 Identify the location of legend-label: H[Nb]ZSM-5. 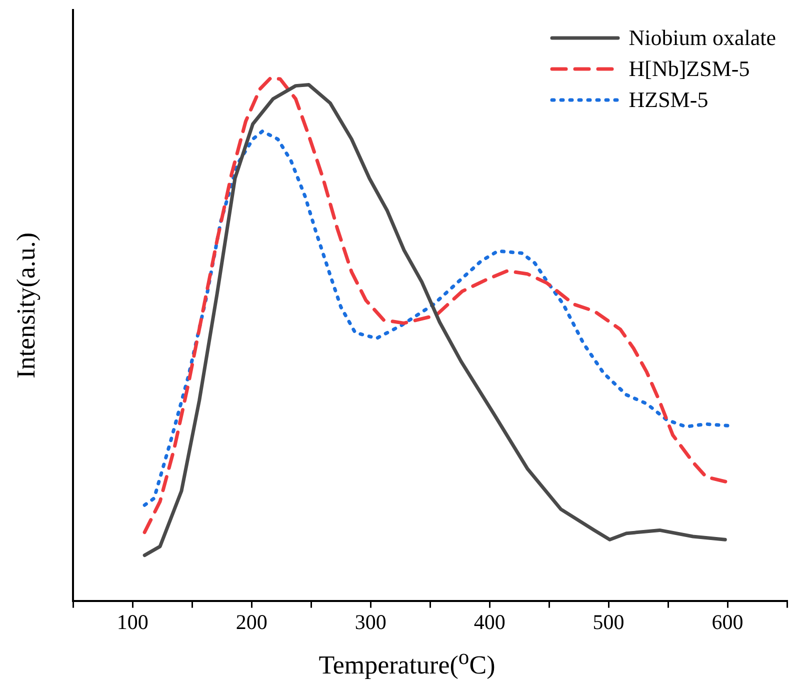
(689, 69).